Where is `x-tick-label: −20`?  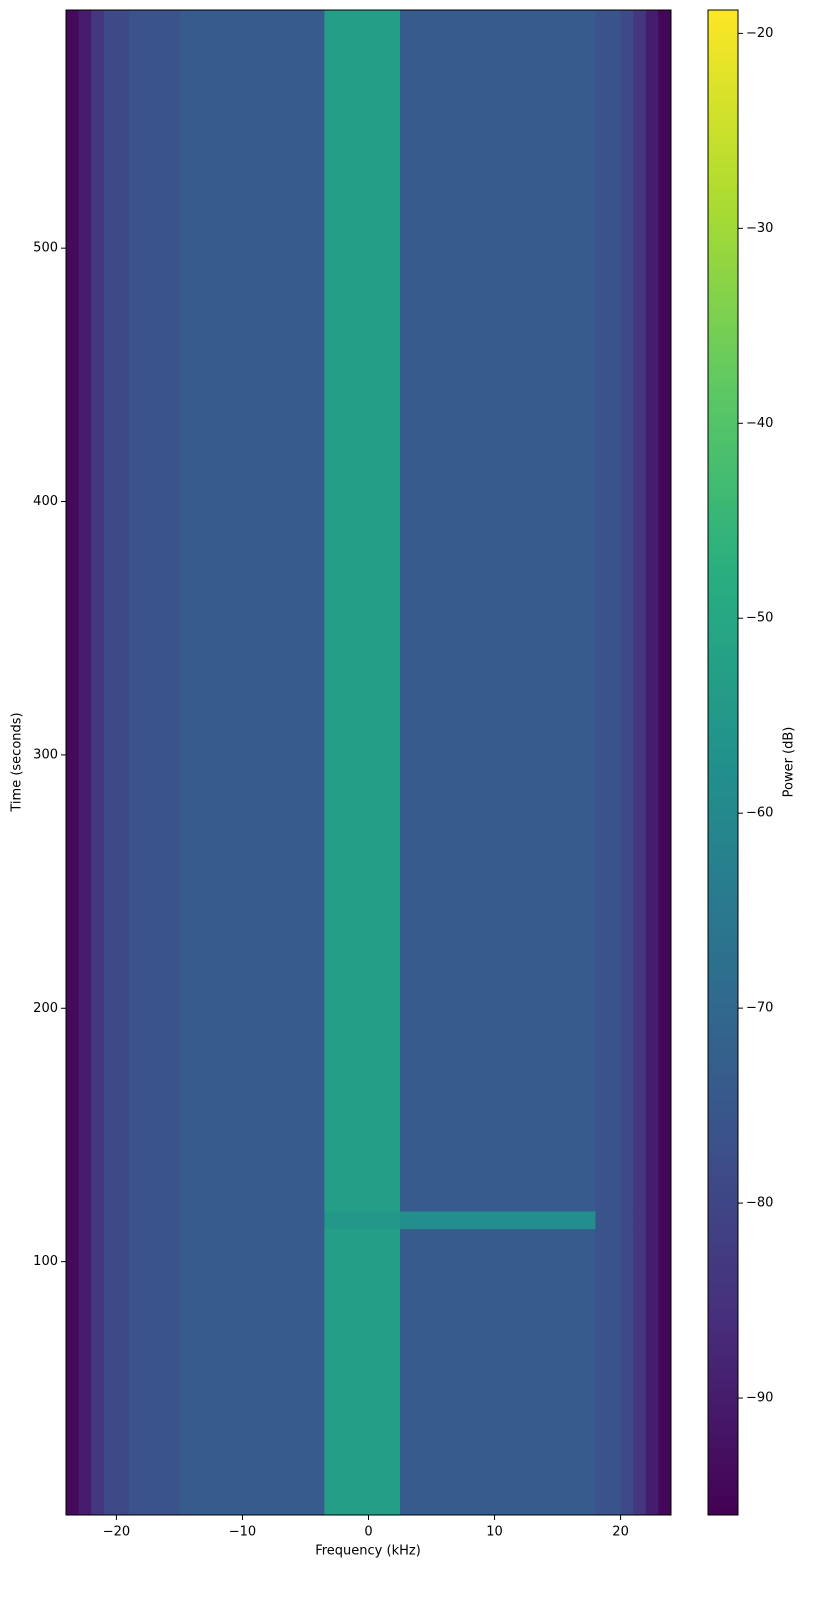
x-tick-label: −20 is located at coordinates (116, 1532).